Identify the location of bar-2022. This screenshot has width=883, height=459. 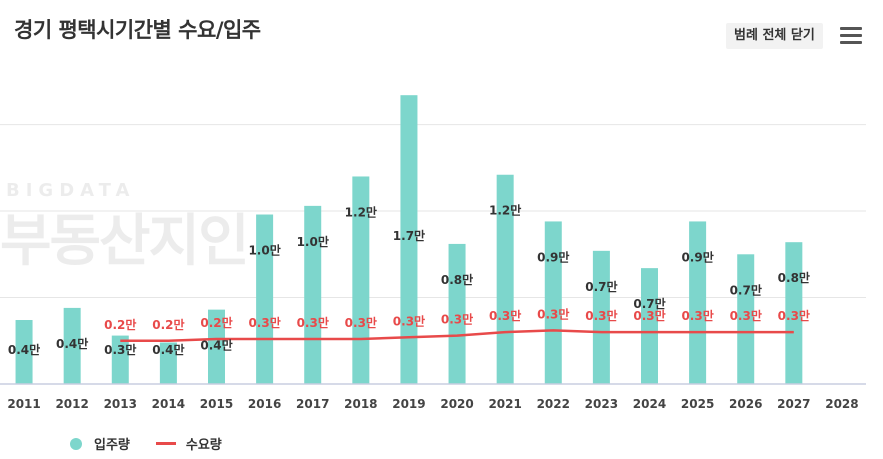
(553, 302).